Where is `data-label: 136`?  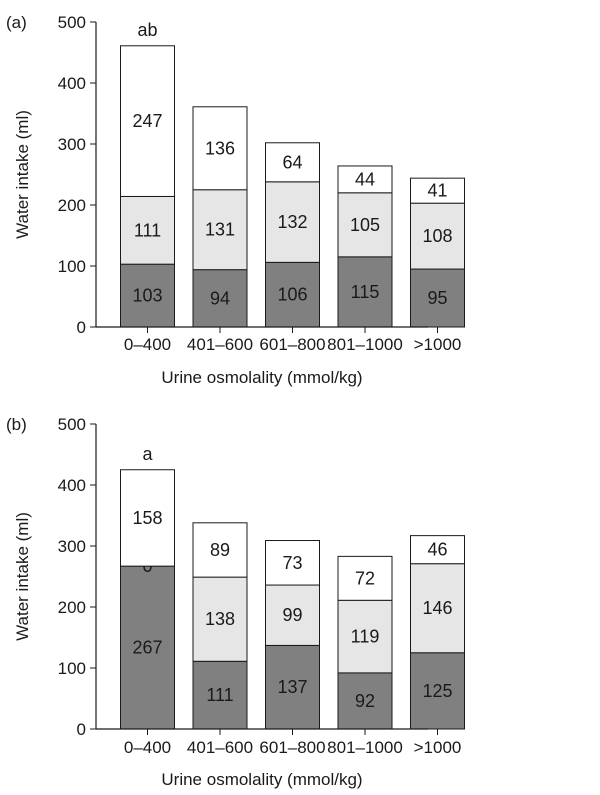 data-label: 136 is located at coordinates (220, 148).